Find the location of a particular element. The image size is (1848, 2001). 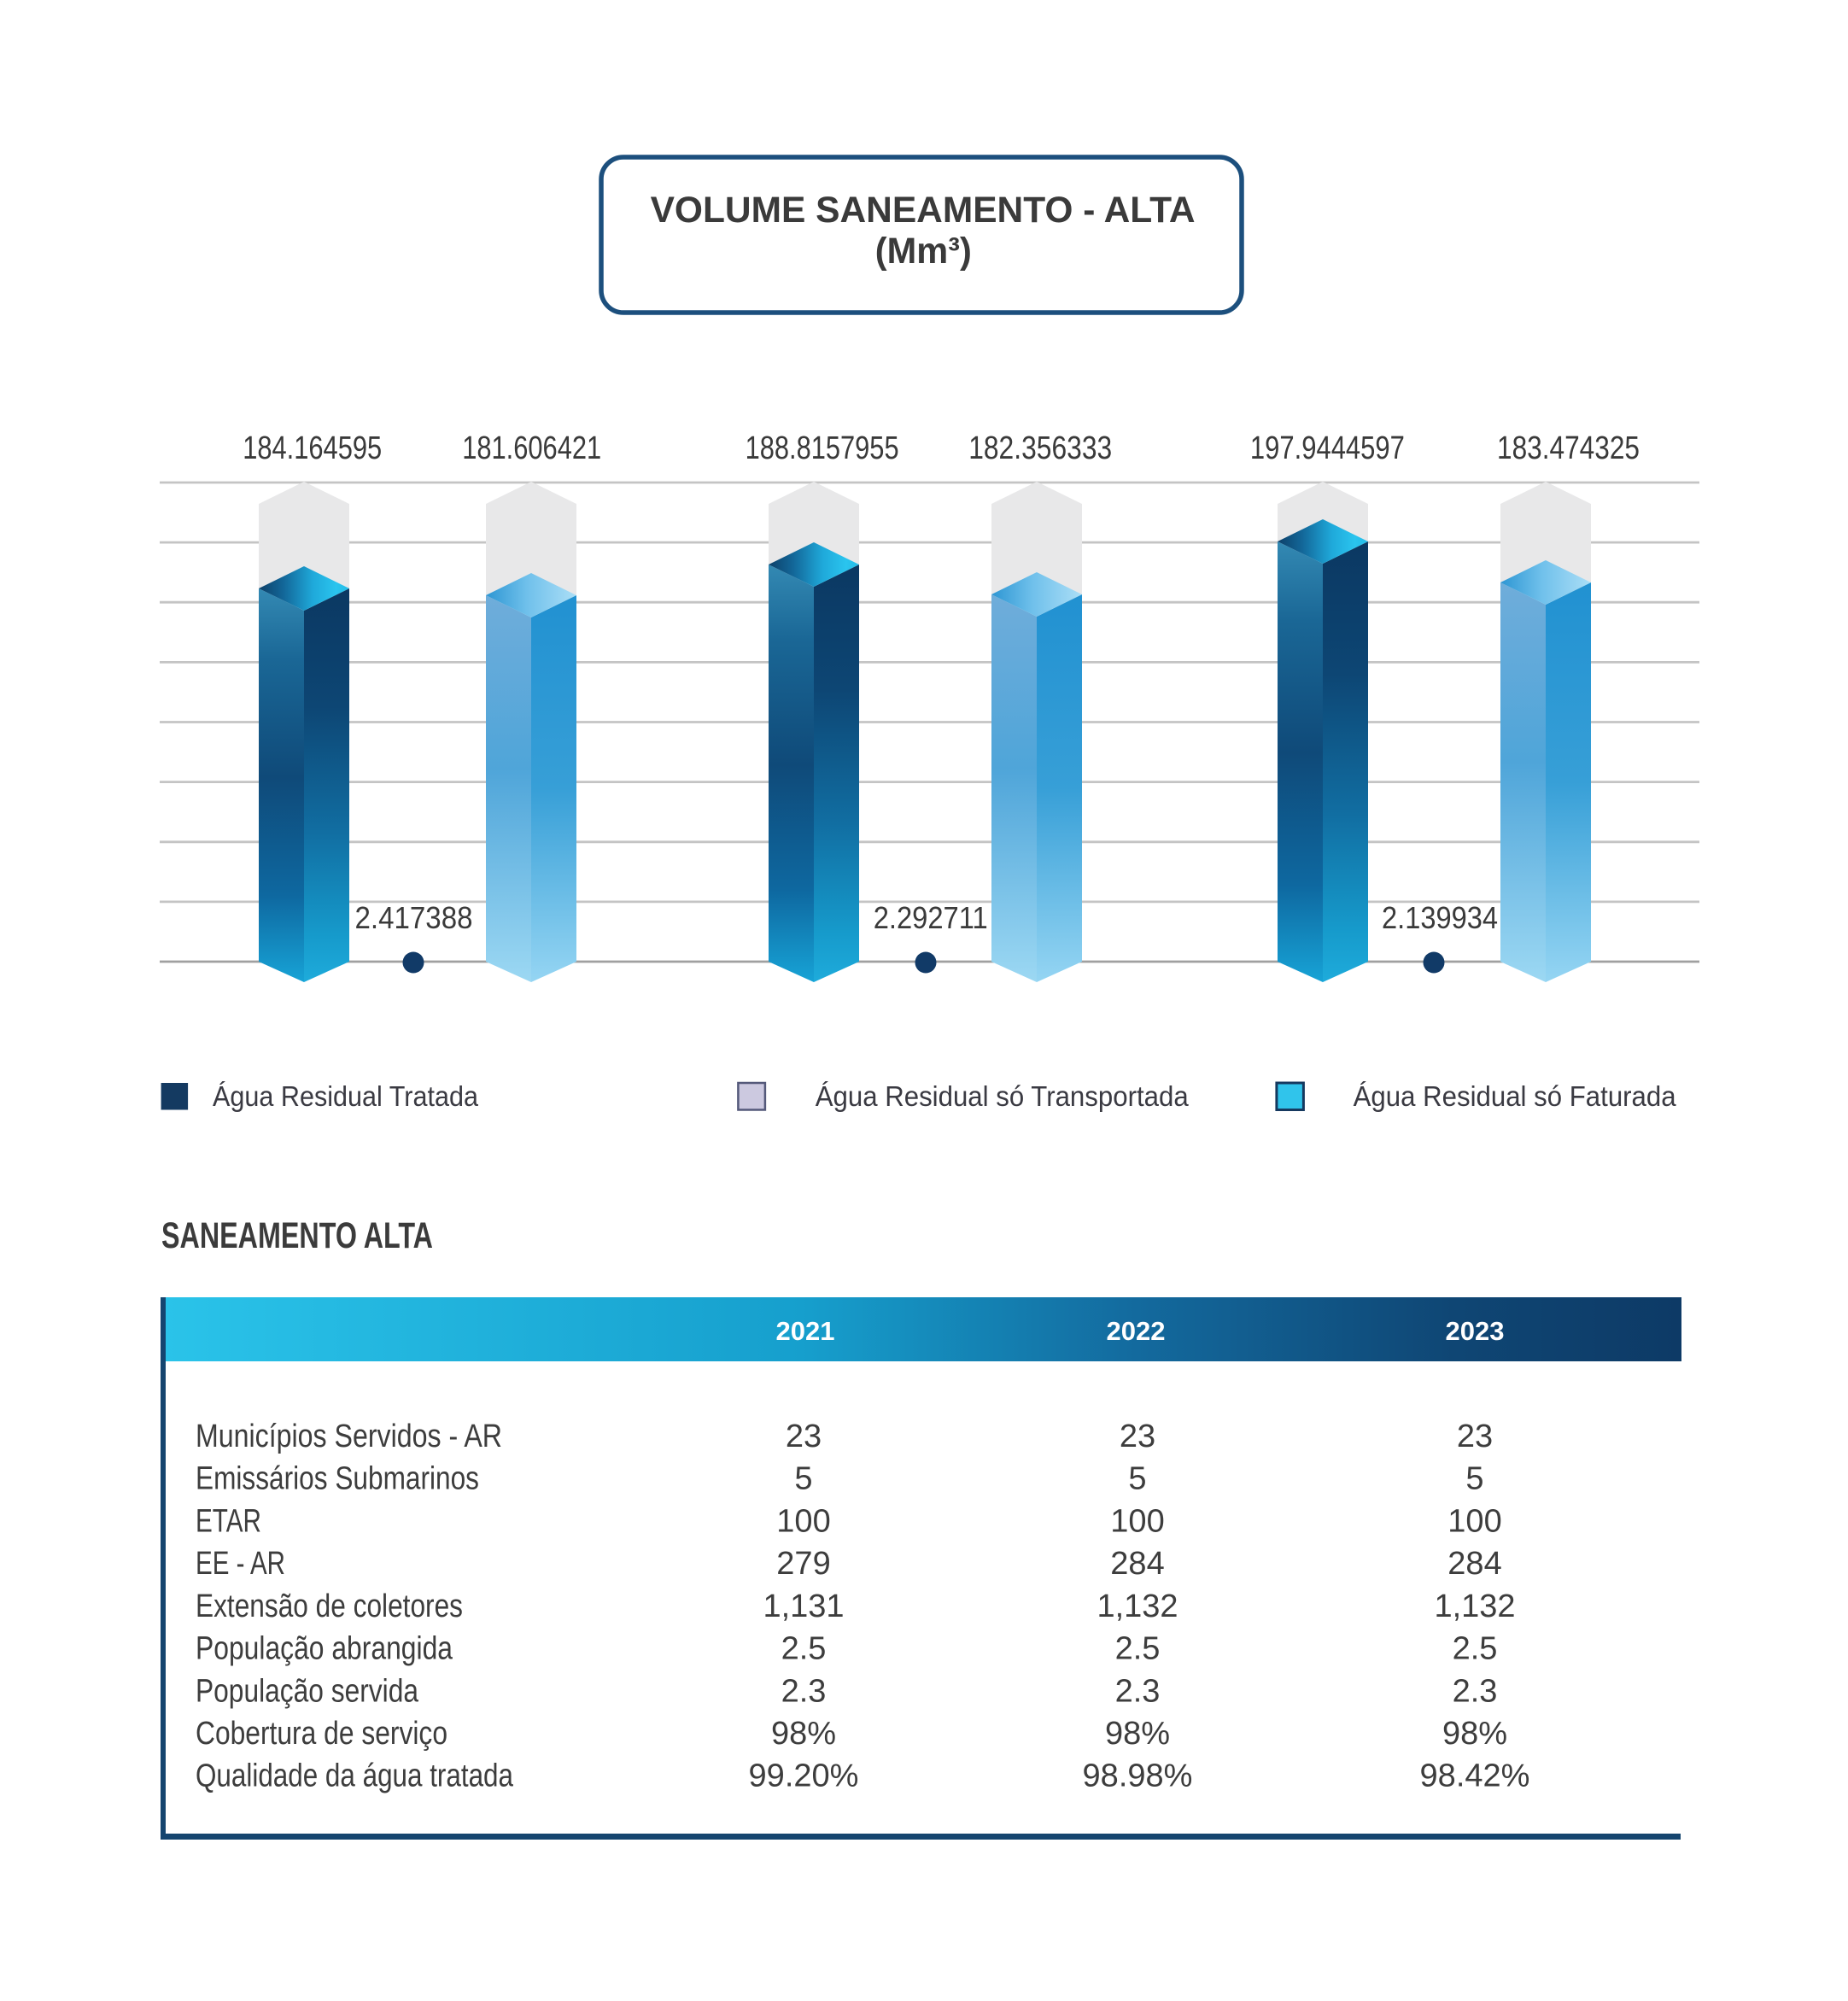

svg-text: Extensão de coletores is located at coordinates (329, 1606).